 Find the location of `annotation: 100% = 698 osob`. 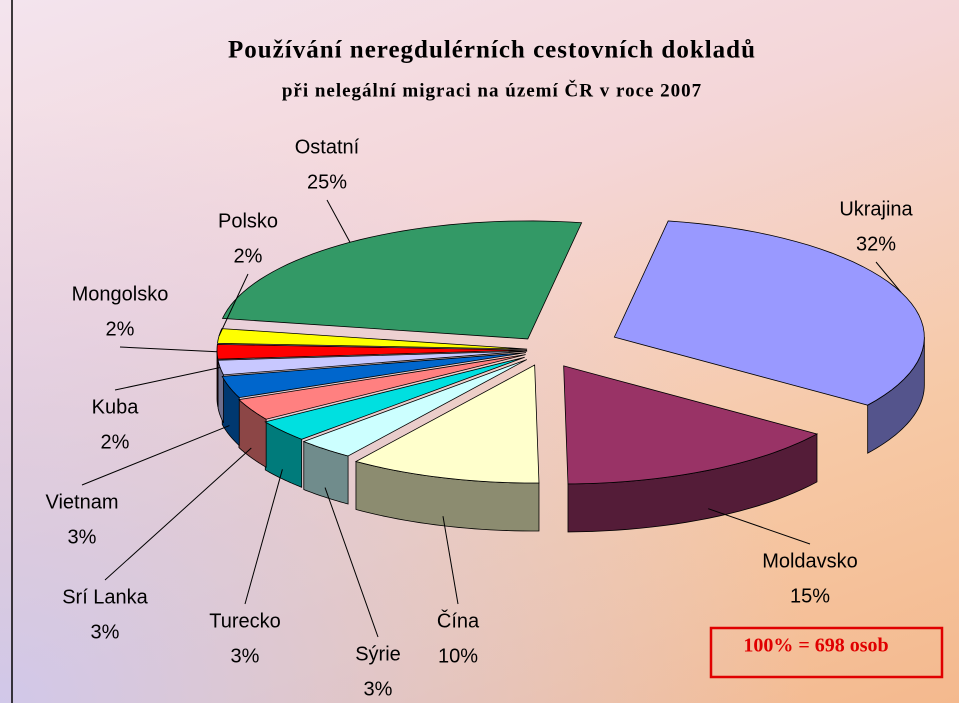

annotation: 100% = 698 osob is located at coordinates (815, 646).